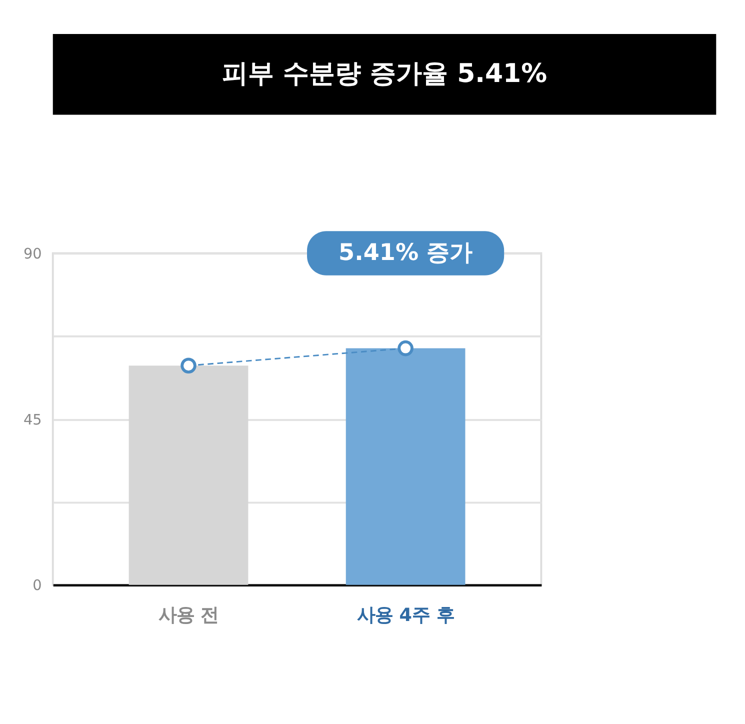 This screenshot has width=745, height=724. What do you see at coordinates (188, 615) in the screenshot?
I see `x-tick-label: 사용 전` at bounding box center [188, 615].